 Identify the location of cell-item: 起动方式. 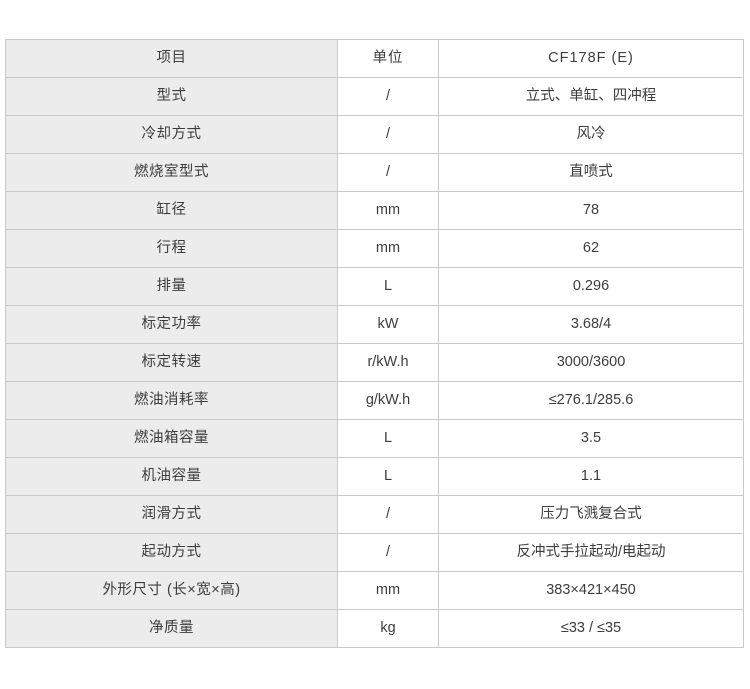
(171, 552).